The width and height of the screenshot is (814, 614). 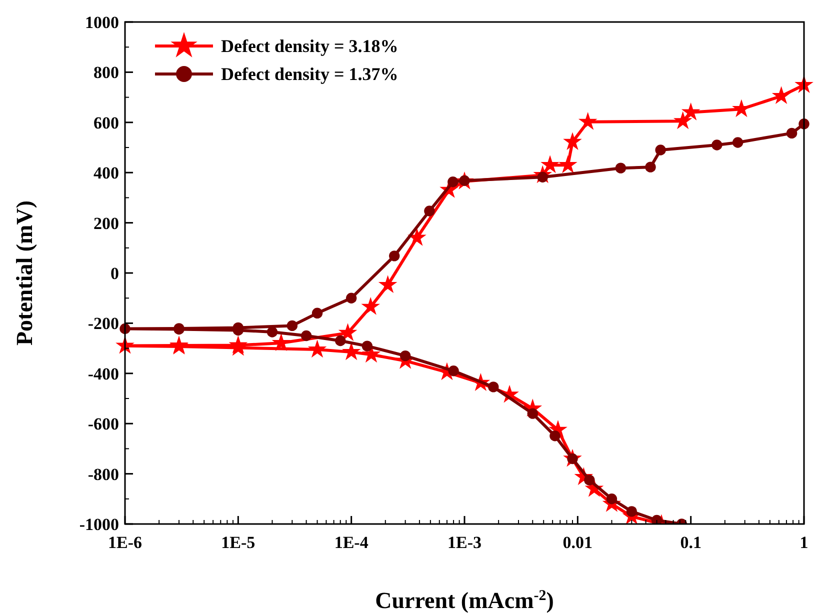 I want to click on x-tick-label: 1E-4, so click(x=351, y=542).